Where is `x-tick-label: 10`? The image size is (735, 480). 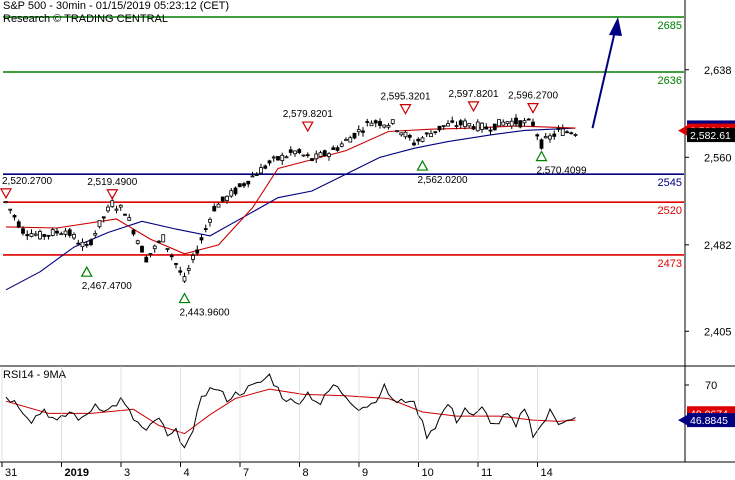 x-tick-label: 10 is located at coordinates (428, 473).